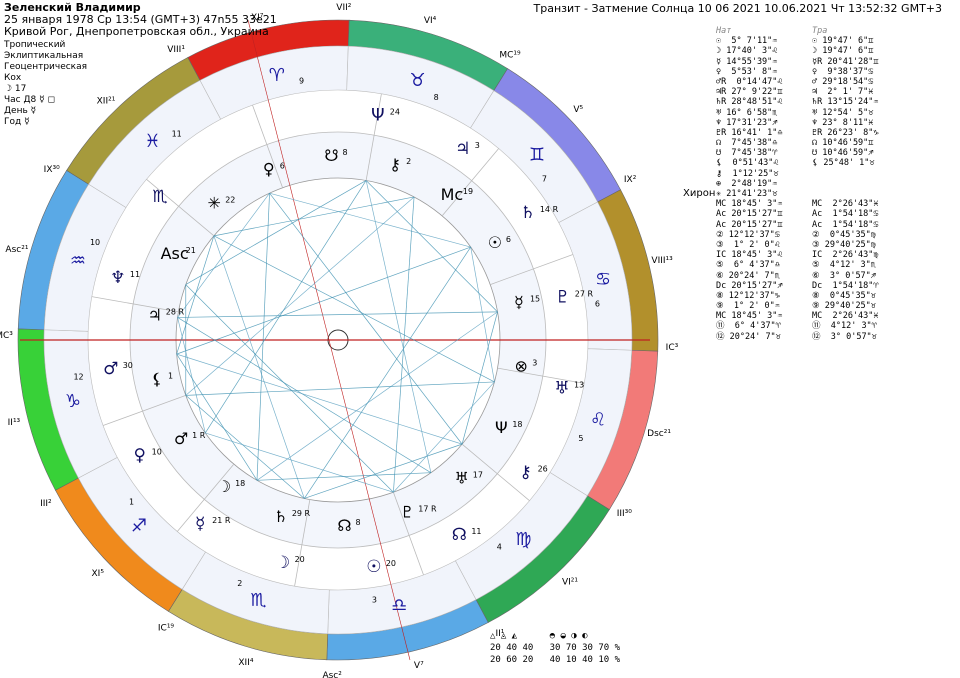 Image resolution: width=960 pixels, height=678 pixels. What do you see at coordinates (525, 472) in the screenshot?
I see `transit-planet-glyph: ⚷` at bounding box center [525, 472].